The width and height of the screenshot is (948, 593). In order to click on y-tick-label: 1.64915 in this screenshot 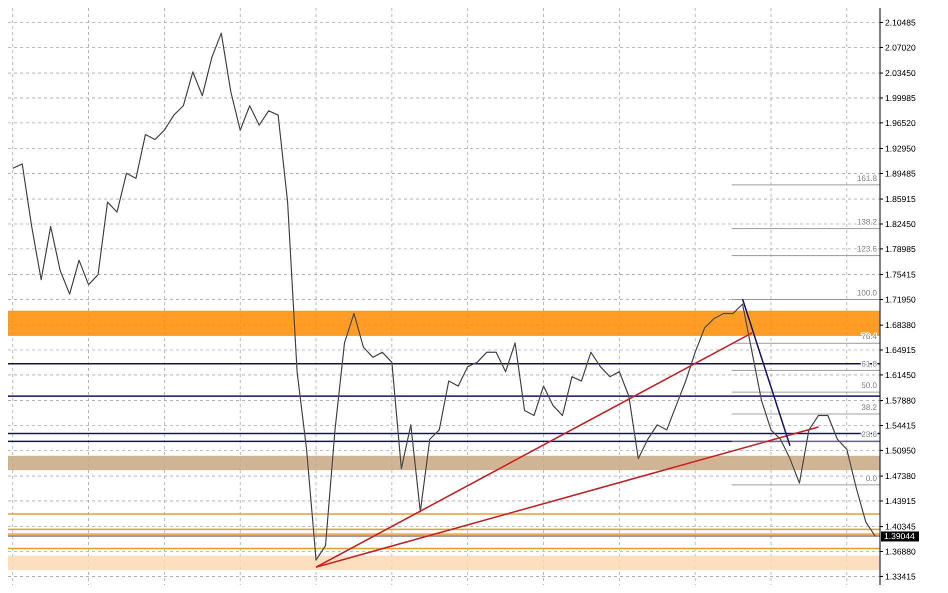, I will do `click(900, 349)`.